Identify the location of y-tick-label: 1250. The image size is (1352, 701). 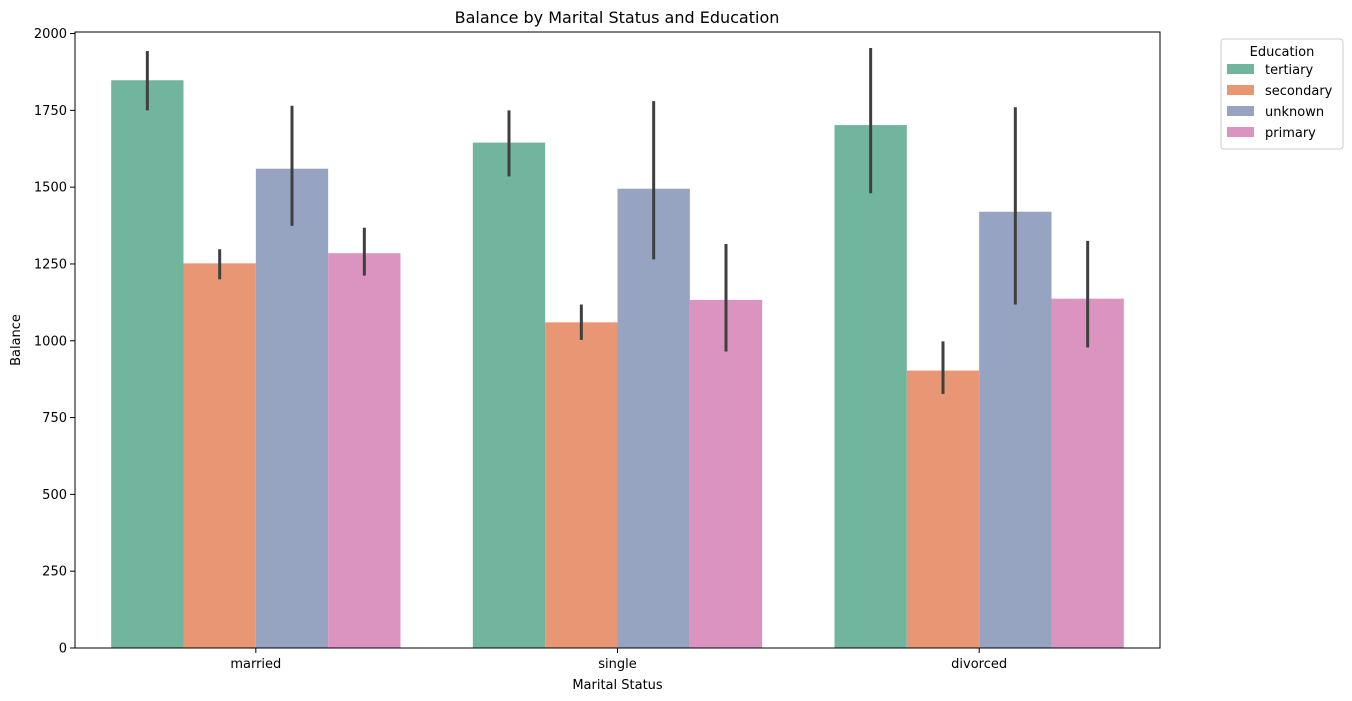
(50, 264).